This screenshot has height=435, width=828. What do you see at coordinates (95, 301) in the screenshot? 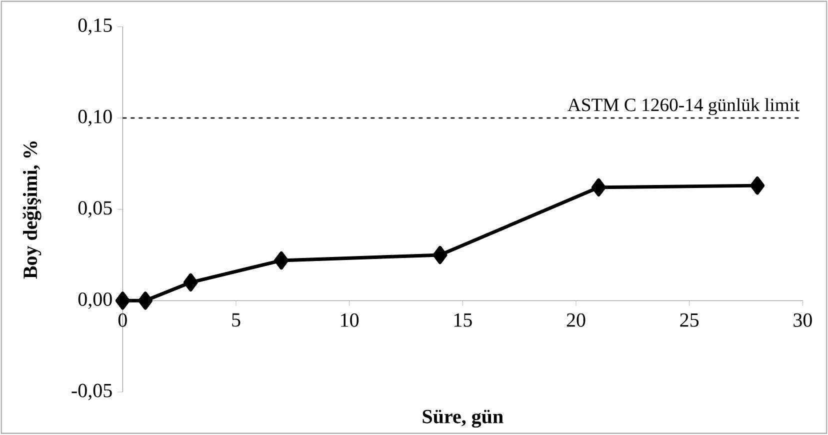
I see `y-tick-label: 0,00` at bounding box center [95, 301].